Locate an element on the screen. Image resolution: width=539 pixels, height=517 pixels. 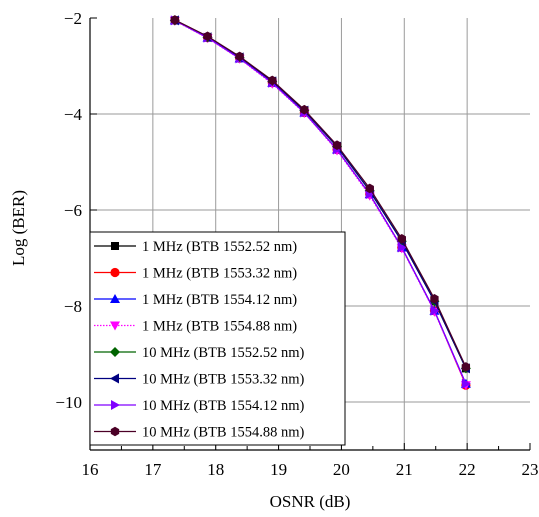
legend-label: 1 MHz (BTB 1554.88 nm) is located at coordinates (219, 327).